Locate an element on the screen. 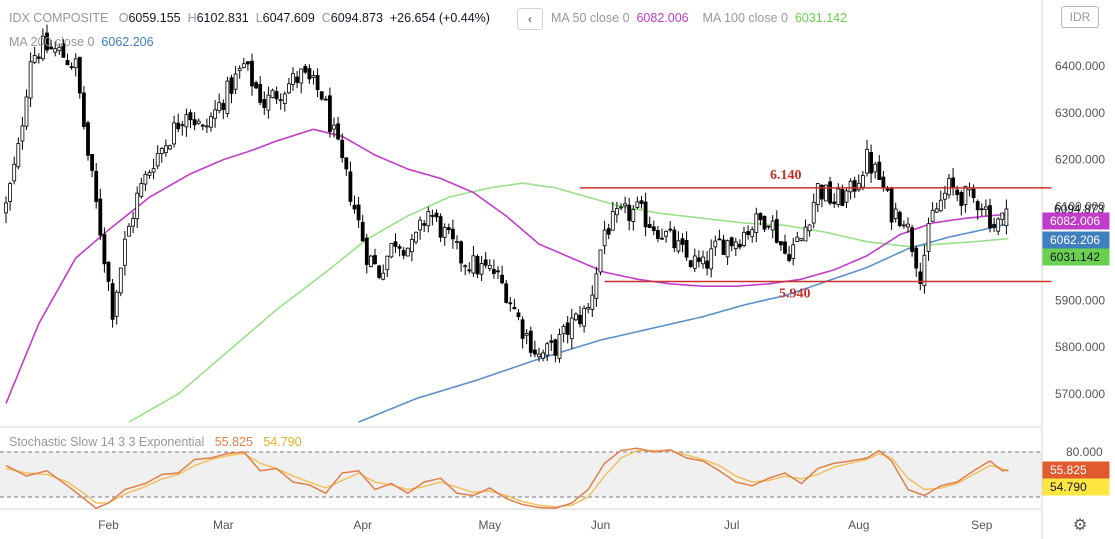  low-label: L is located at coordinates (259, 18).